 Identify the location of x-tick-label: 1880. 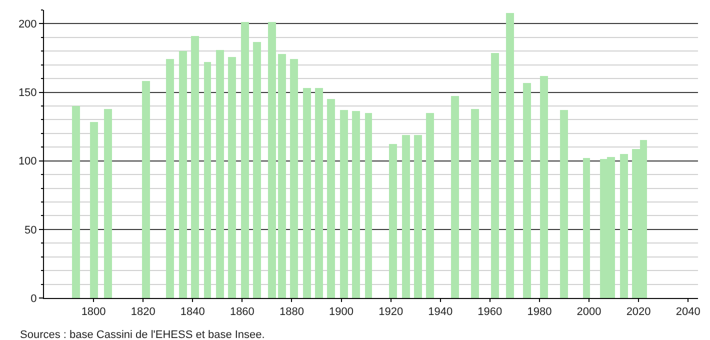
(291, 312).